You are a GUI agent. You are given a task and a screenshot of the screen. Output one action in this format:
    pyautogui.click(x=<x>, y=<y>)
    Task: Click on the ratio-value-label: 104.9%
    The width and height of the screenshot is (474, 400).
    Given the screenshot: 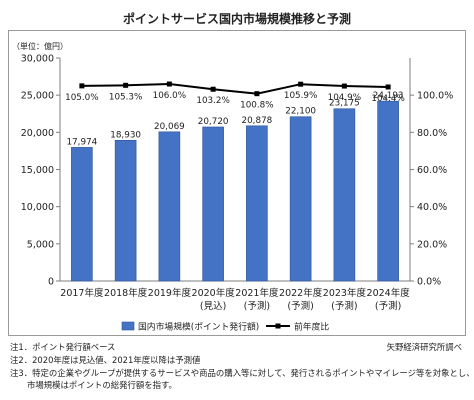 What is the action you would take?
    pyautogui.click(x=345, y=98)
    